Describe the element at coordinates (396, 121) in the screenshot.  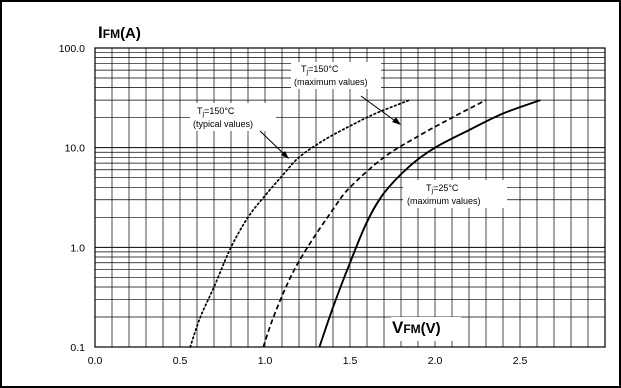
I see `annotation-max-150-arrowhead` at that location.